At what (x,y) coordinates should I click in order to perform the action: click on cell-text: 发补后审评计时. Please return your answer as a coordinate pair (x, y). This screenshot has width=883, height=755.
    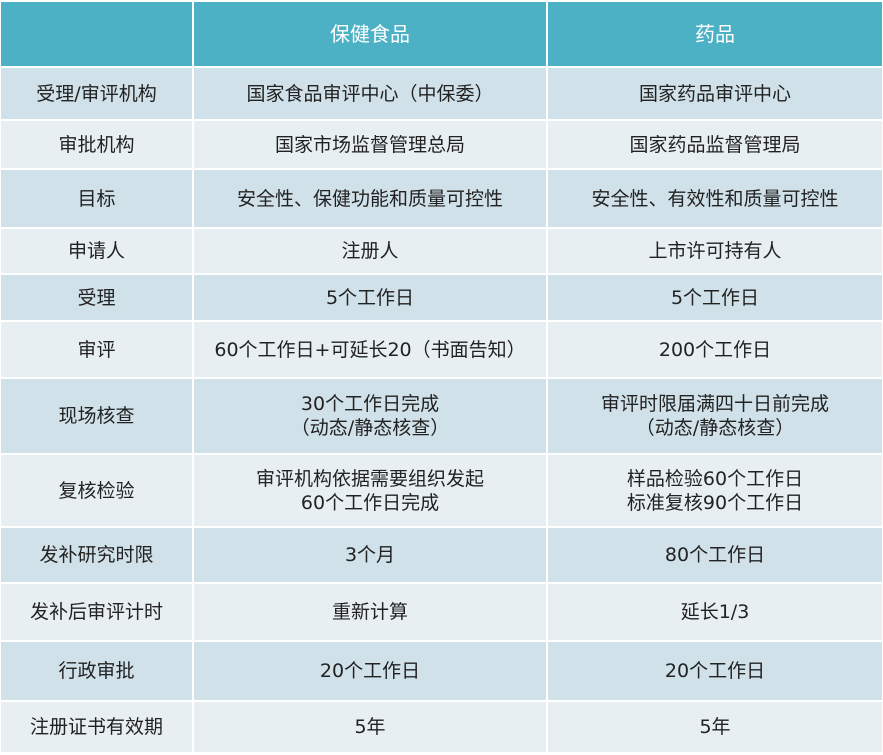
    Looking at the image, I should click on (96, 612).